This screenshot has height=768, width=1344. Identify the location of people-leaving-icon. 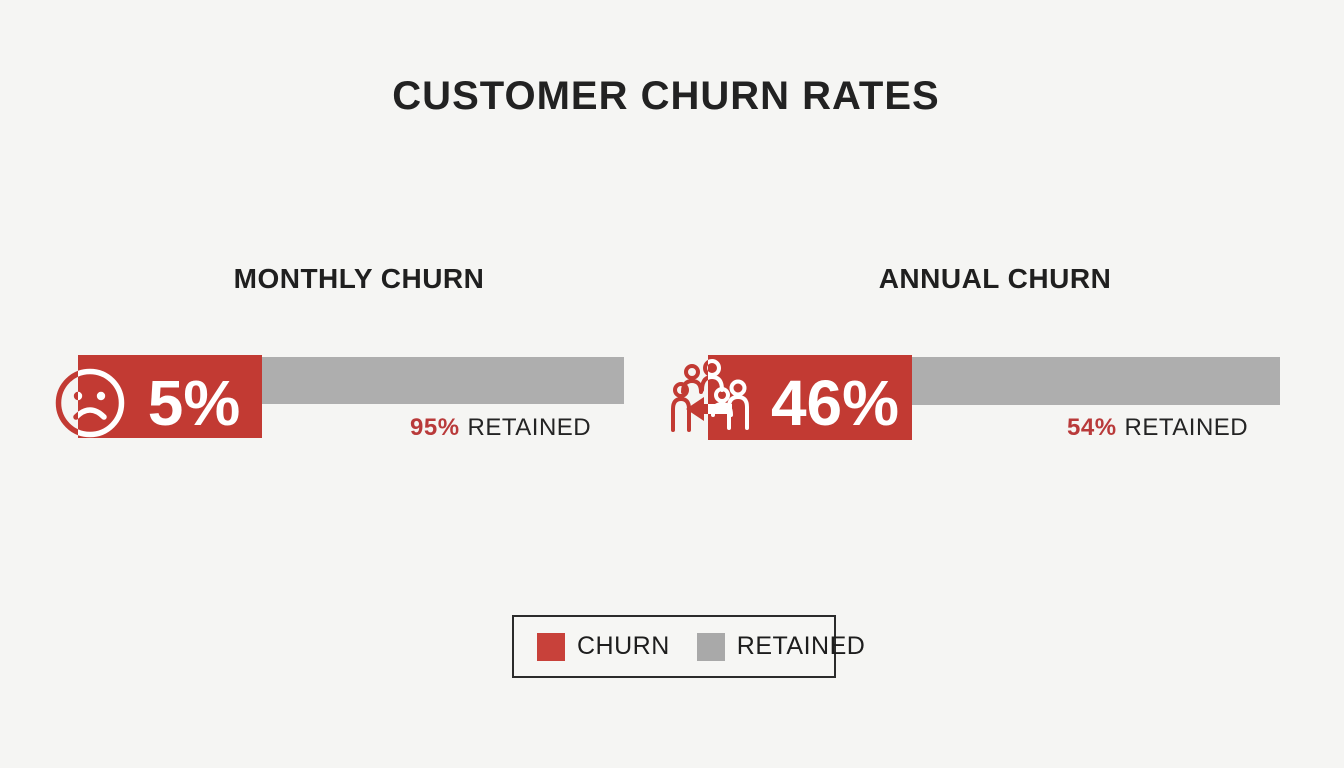
(710, 395).